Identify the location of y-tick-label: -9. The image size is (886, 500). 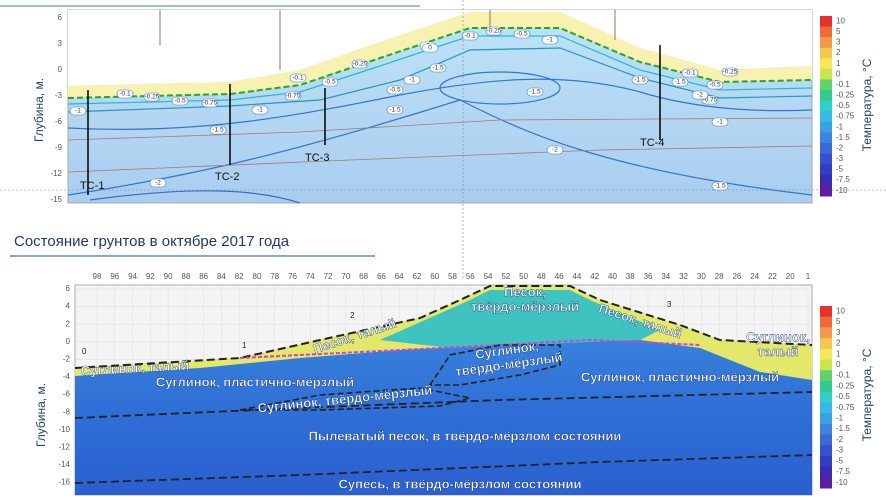
(59, 147).